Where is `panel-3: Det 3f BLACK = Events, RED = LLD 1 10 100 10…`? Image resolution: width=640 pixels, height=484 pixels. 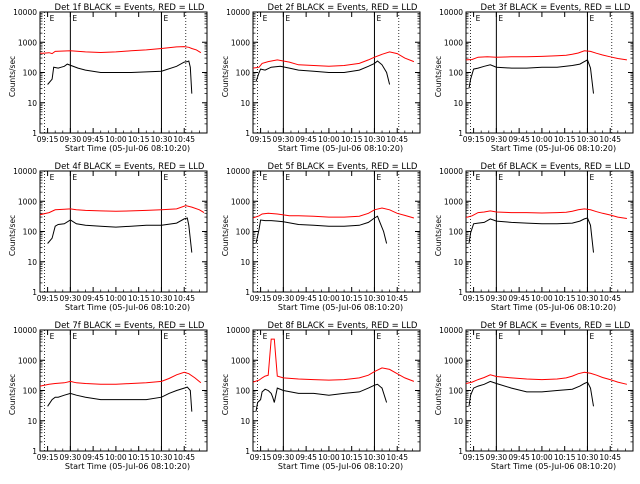
panel-3: Det 3f BLACK = Events, RED = LLD 1 10 100 10… is located at coordinates (534, 78).